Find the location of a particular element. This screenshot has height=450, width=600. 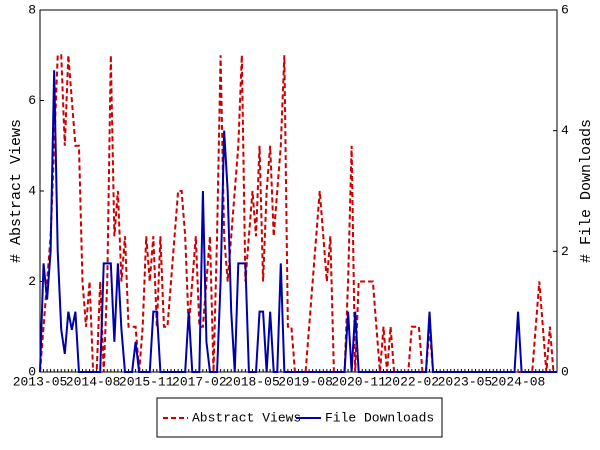

y-tick-label: 8 is located at coordinates (32, 9).